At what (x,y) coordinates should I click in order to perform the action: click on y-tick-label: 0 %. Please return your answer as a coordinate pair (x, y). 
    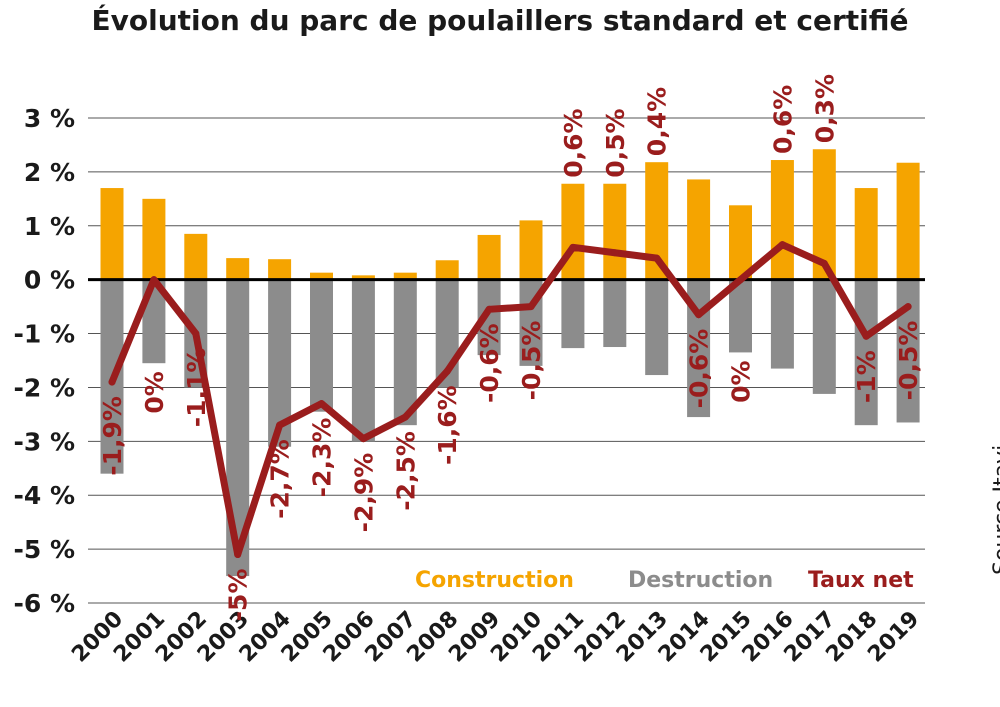
    Looking at the image, I should click on (49, 280).